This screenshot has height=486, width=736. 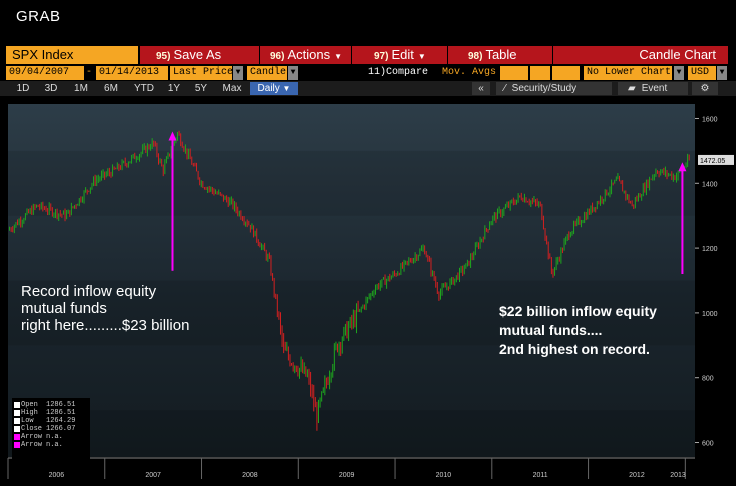 What do you see at coordinates (544, 88) in the screenshot?
I see `security-study-label: Security/Study` at bounding box center [544, 88].